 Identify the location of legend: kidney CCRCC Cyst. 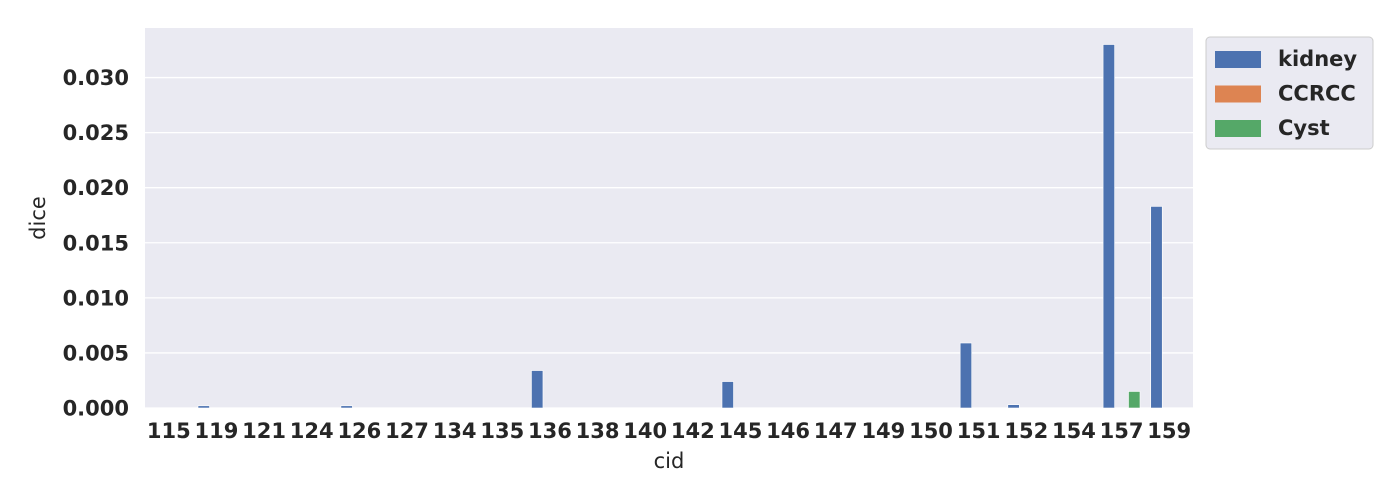
(1289, 93).